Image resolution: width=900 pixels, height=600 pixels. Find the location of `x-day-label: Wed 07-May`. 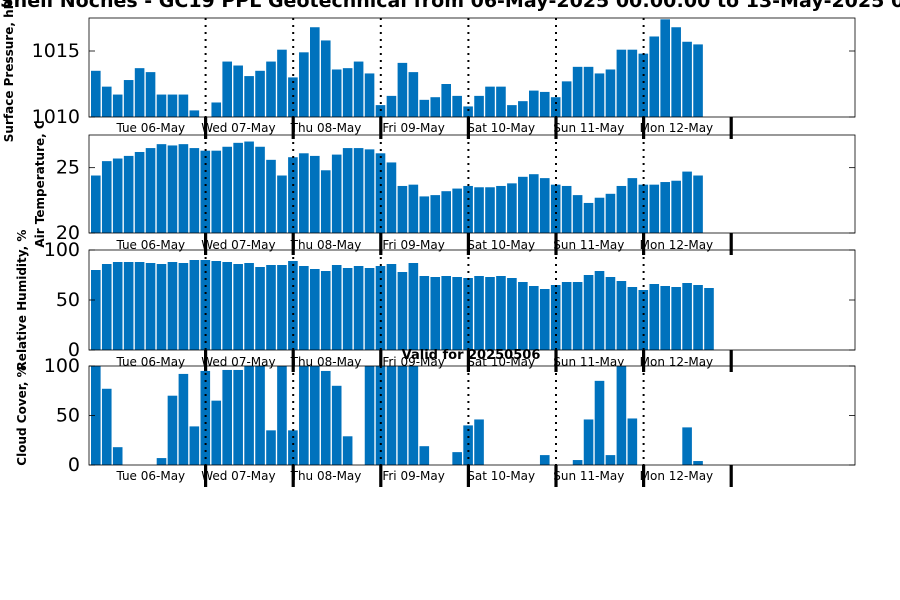

x-day-label: Wed 07-May is located at coordinates (238, 476).